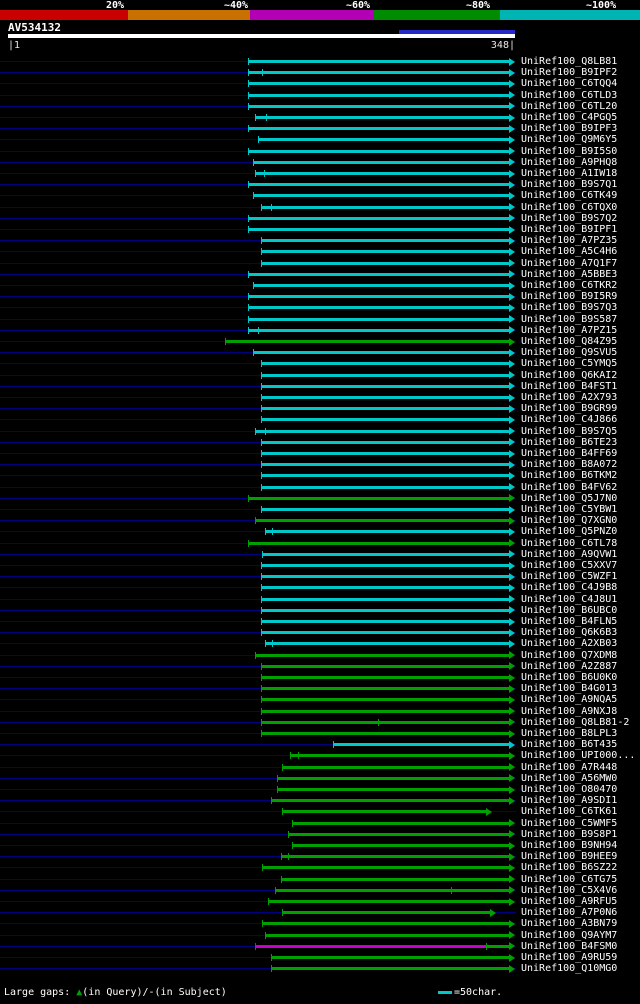 The image size is (640, 1004). Describe the element at coordinates (575, 722) in the screenshot. I see `hit-label: UniRef100_Q8LB81-2` at that location.